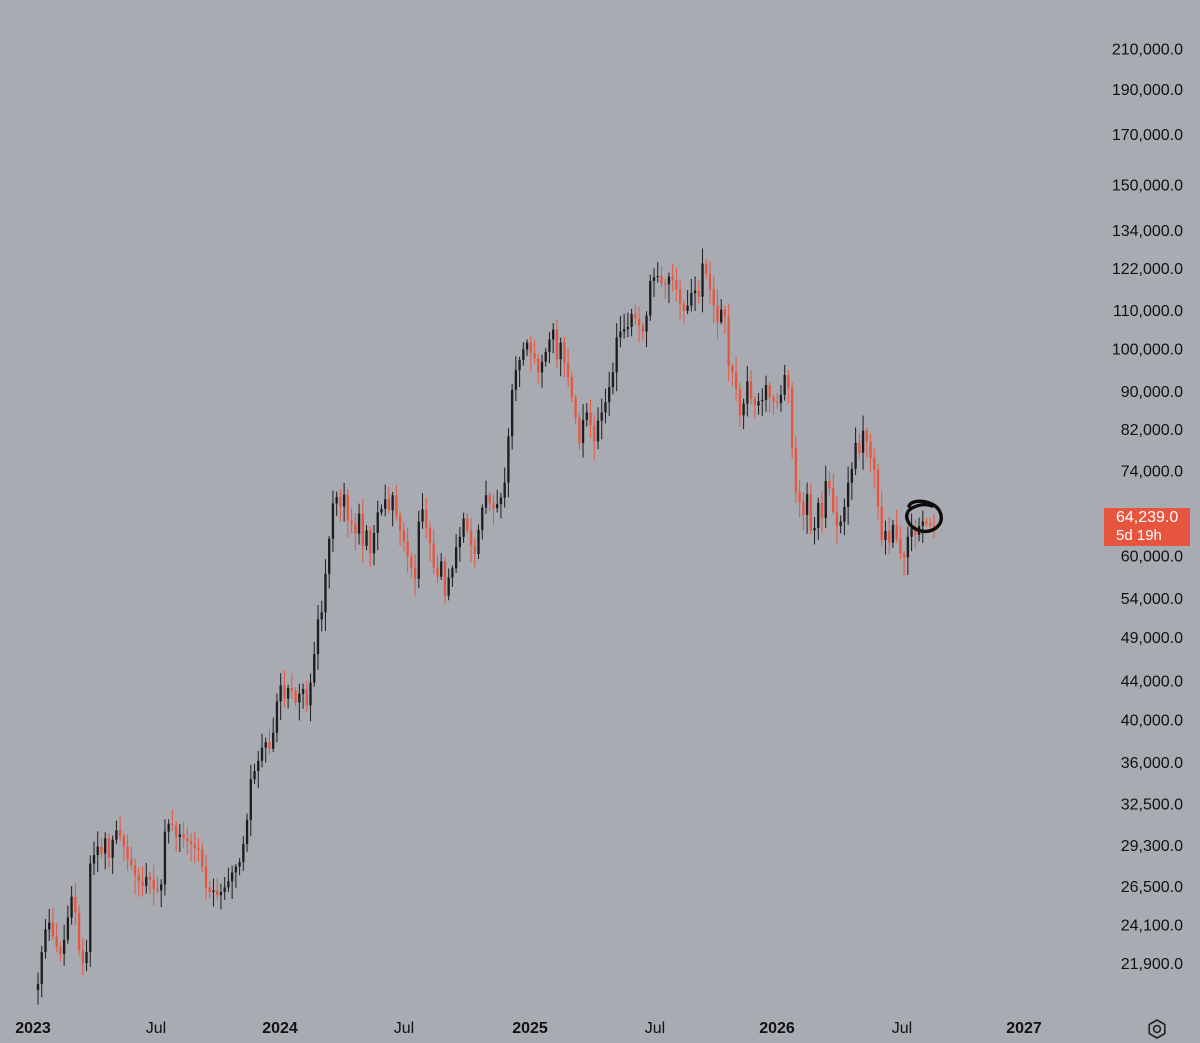 This screenshot has height=1043, width=1200. Describe the element at coordinates (777, 1028) in the screenshot. I see `time-tick-label: 2026` at that location.